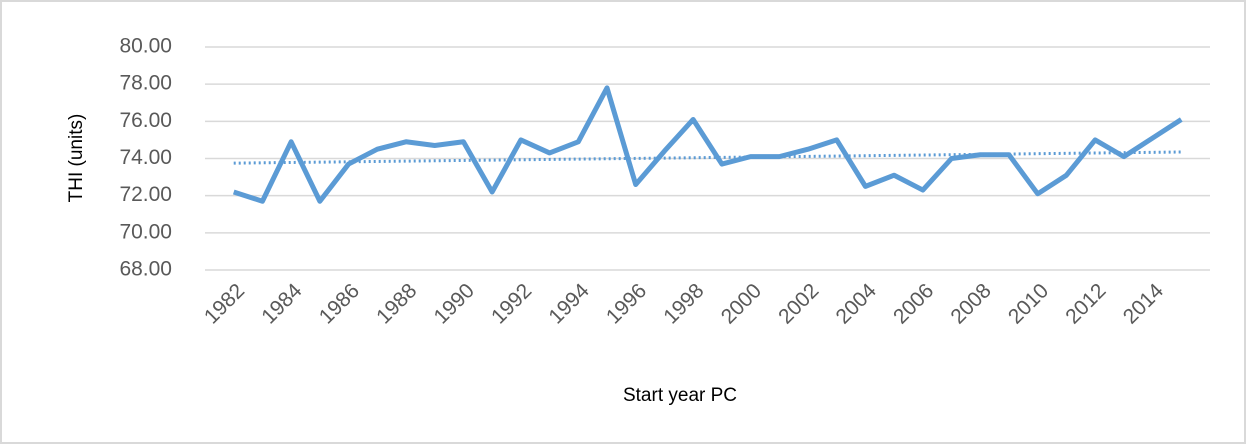 This screenshot has width=1248, height=446. Describe the element at coordinates (76, 158) in the screenshot. I see `y-axis-title: THI (units)` at that location.